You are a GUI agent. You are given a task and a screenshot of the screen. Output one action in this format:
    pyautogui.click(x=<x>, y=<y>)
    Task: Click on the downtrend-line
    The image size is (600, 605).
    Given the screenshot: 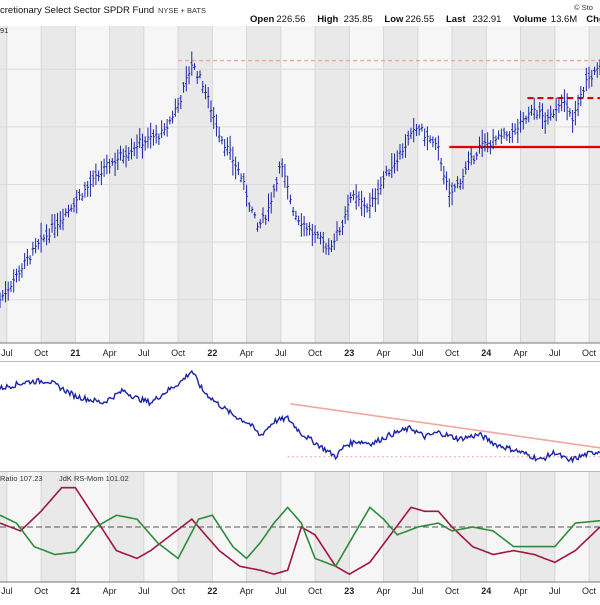 What is the action you would take?
    pyautogui.click(x=445, y=426)
    